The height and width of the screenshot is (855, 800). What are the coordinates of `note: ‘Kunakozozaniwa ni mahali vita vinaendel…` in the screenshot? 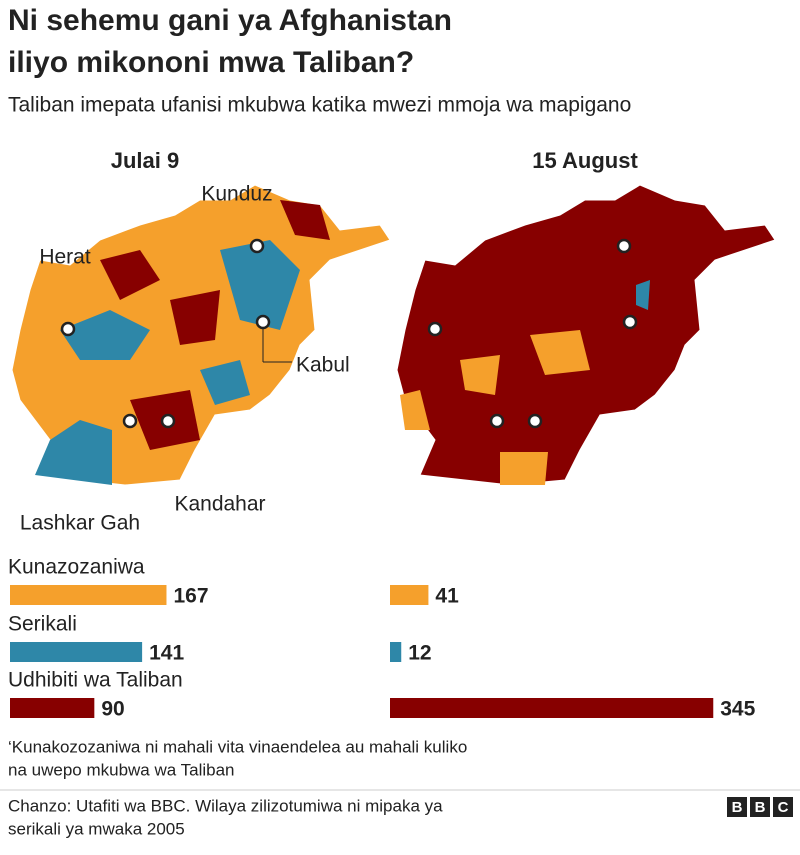 It's located at (237, 746).